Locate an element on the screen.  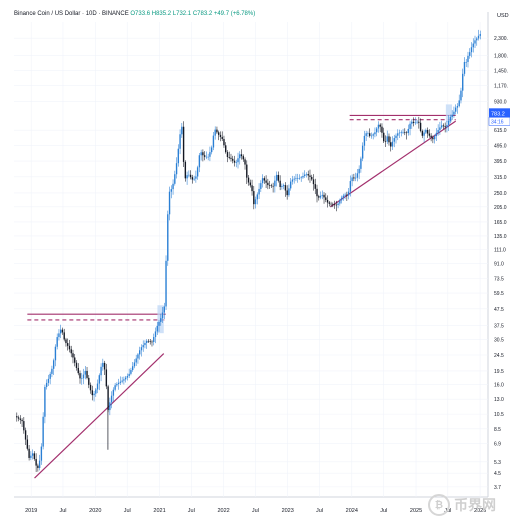
y-tick-label: 1,170. is located at coordinates (501, 86).